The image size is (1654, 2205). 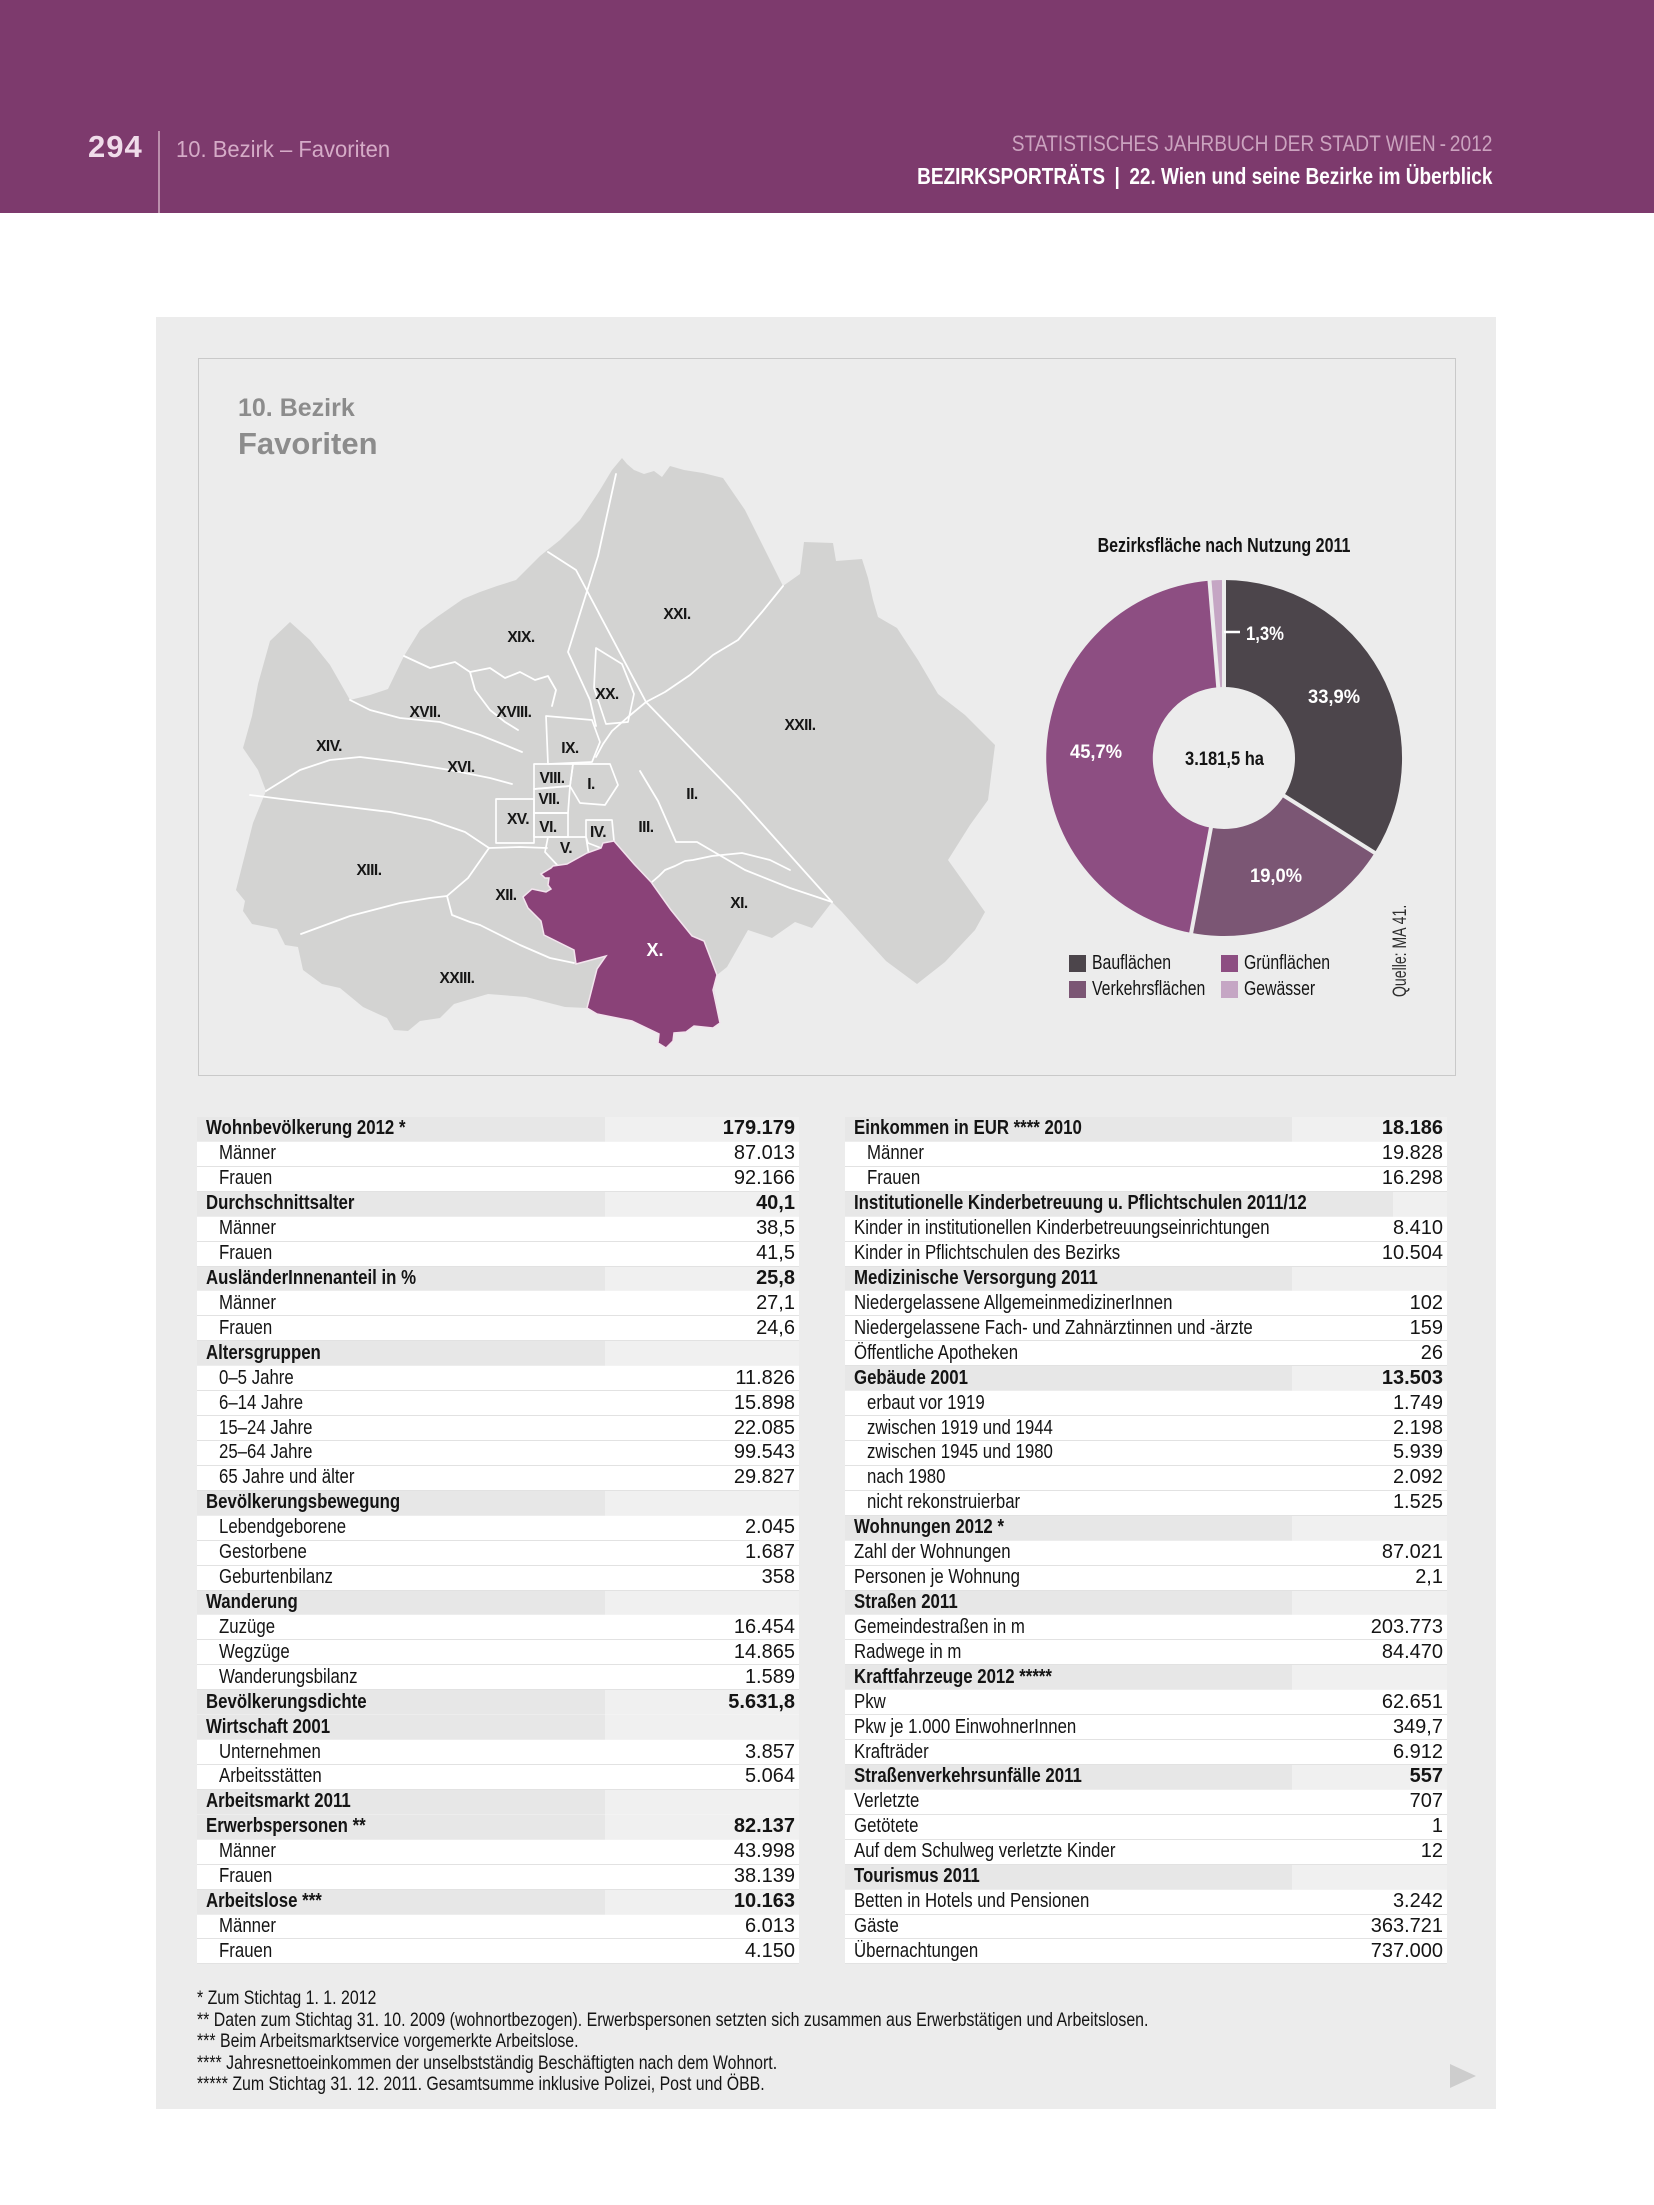 I want to click on svg-text: 3.181,5 ha, so click(x=1224, y=759).